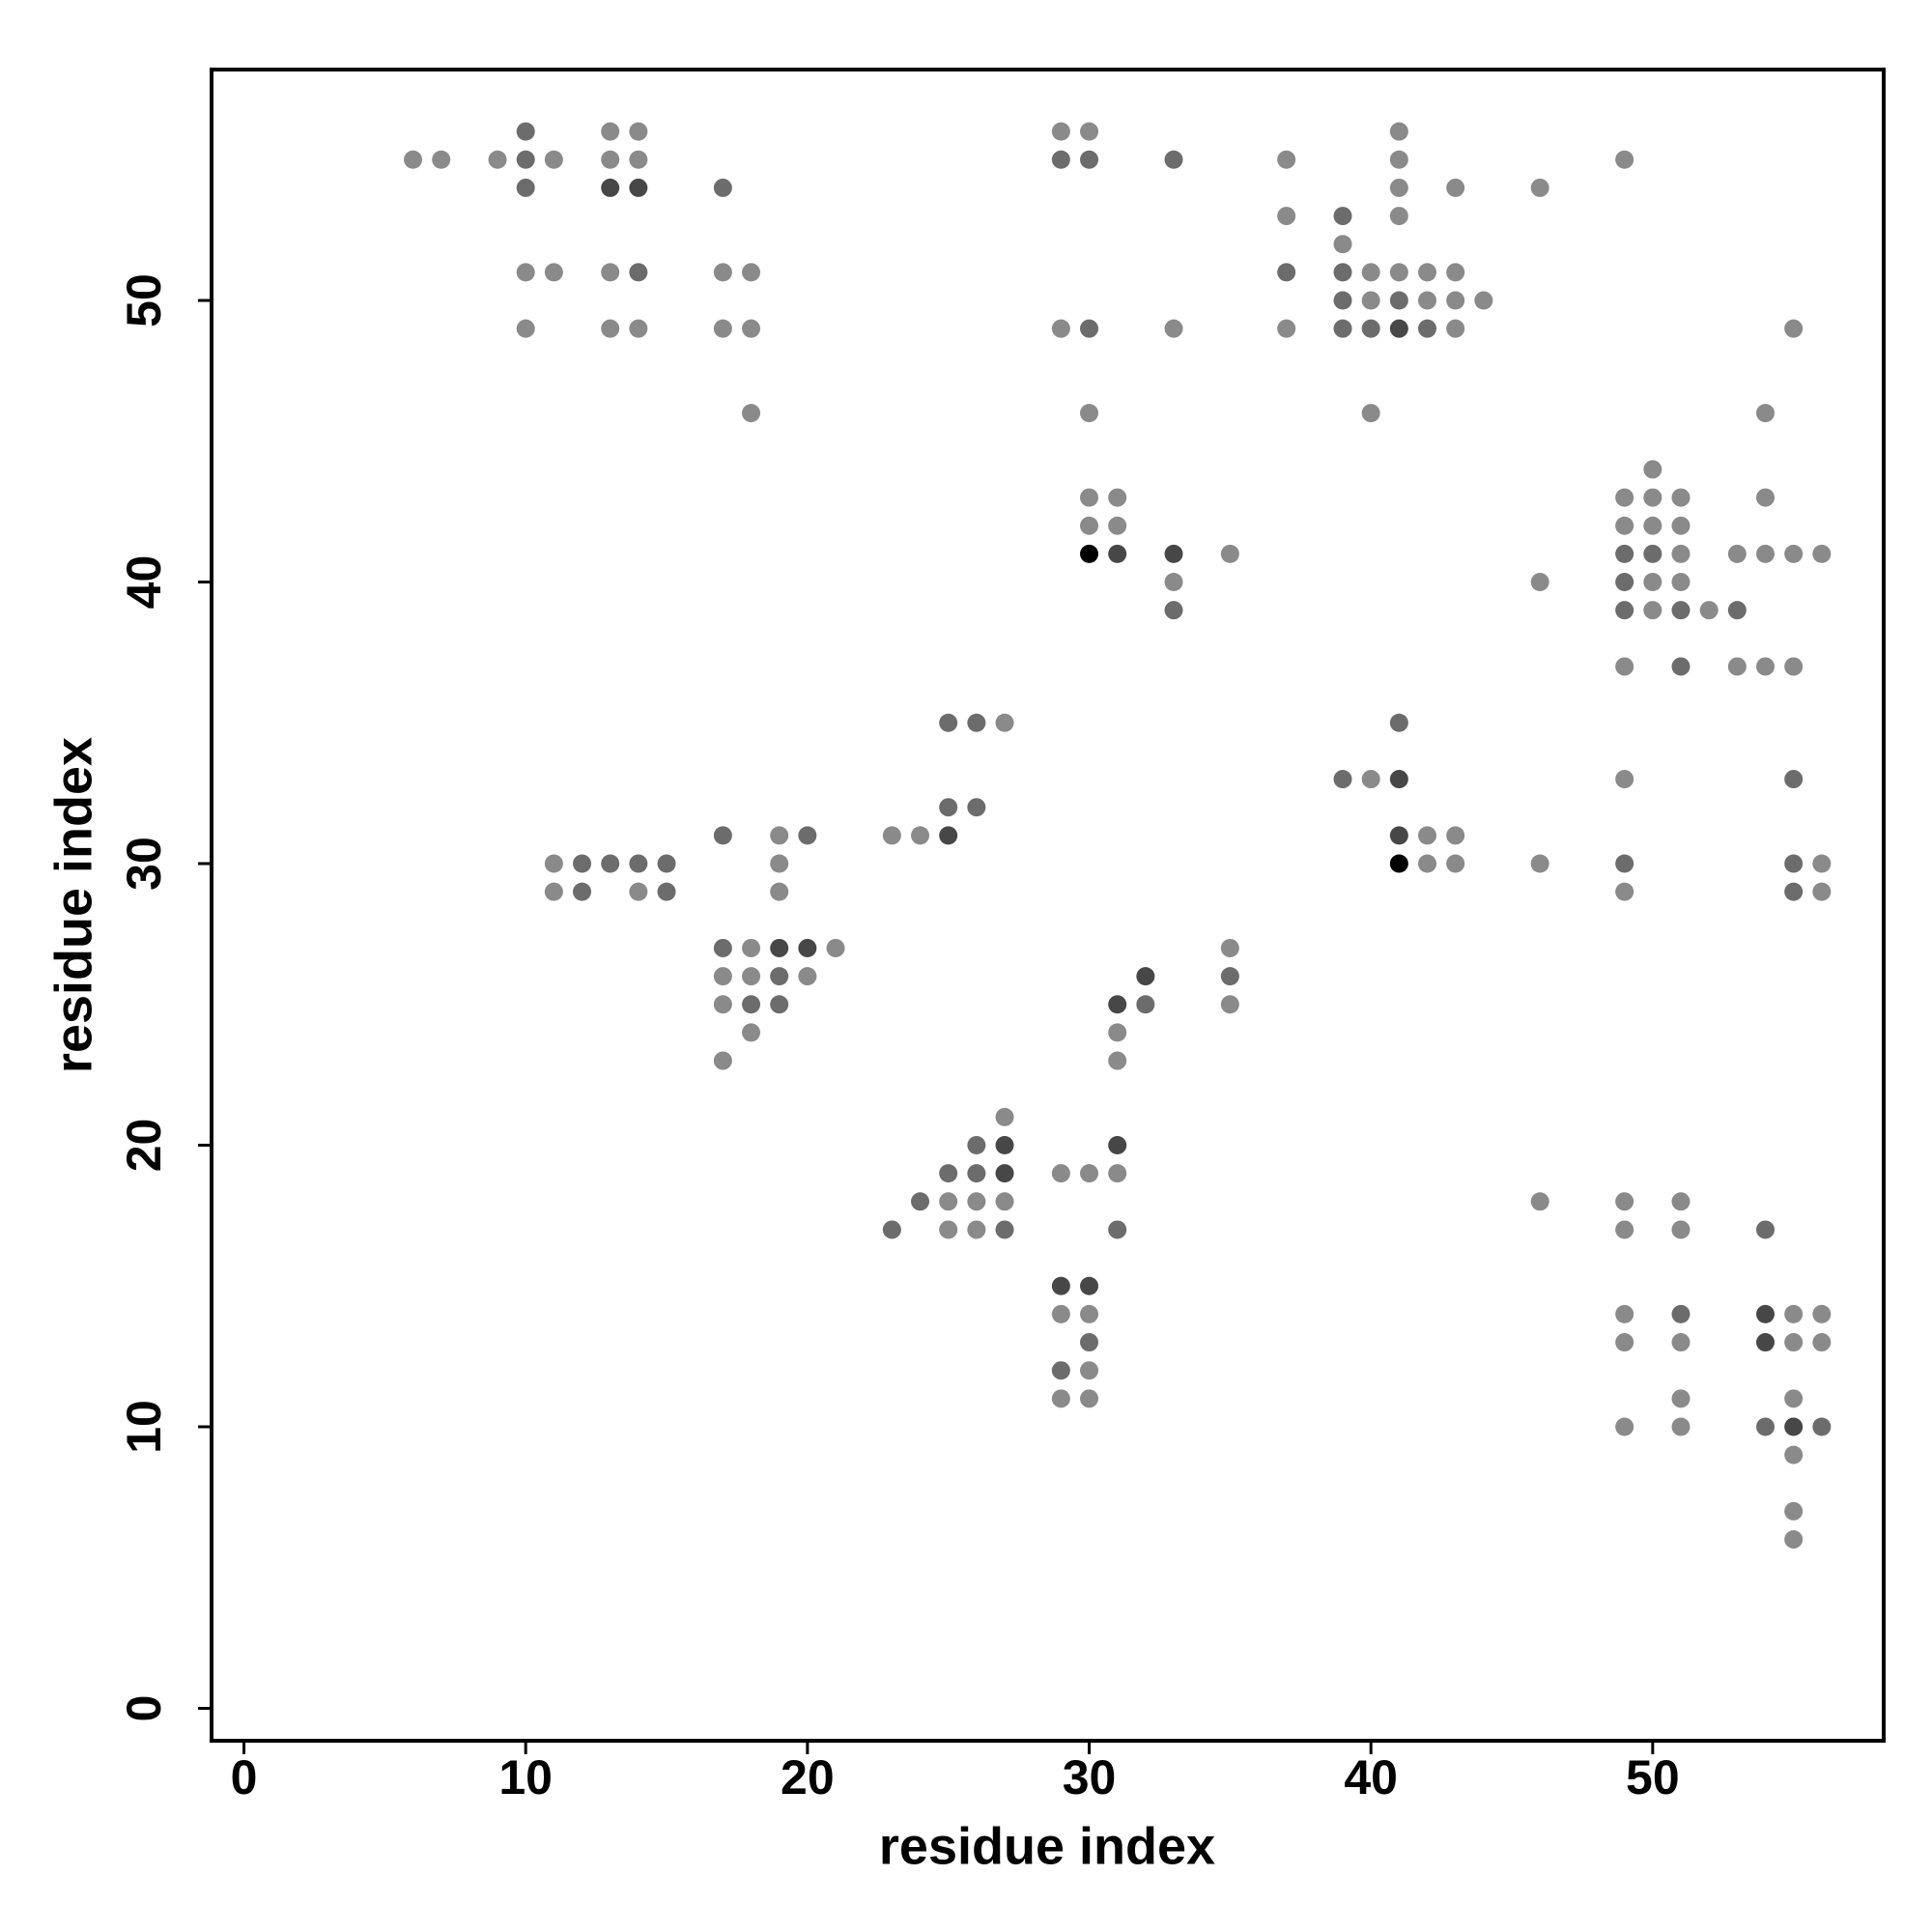 The image size is (1932, 1932). I want to click on x-tick-label: 50, so click(1653, 1777).